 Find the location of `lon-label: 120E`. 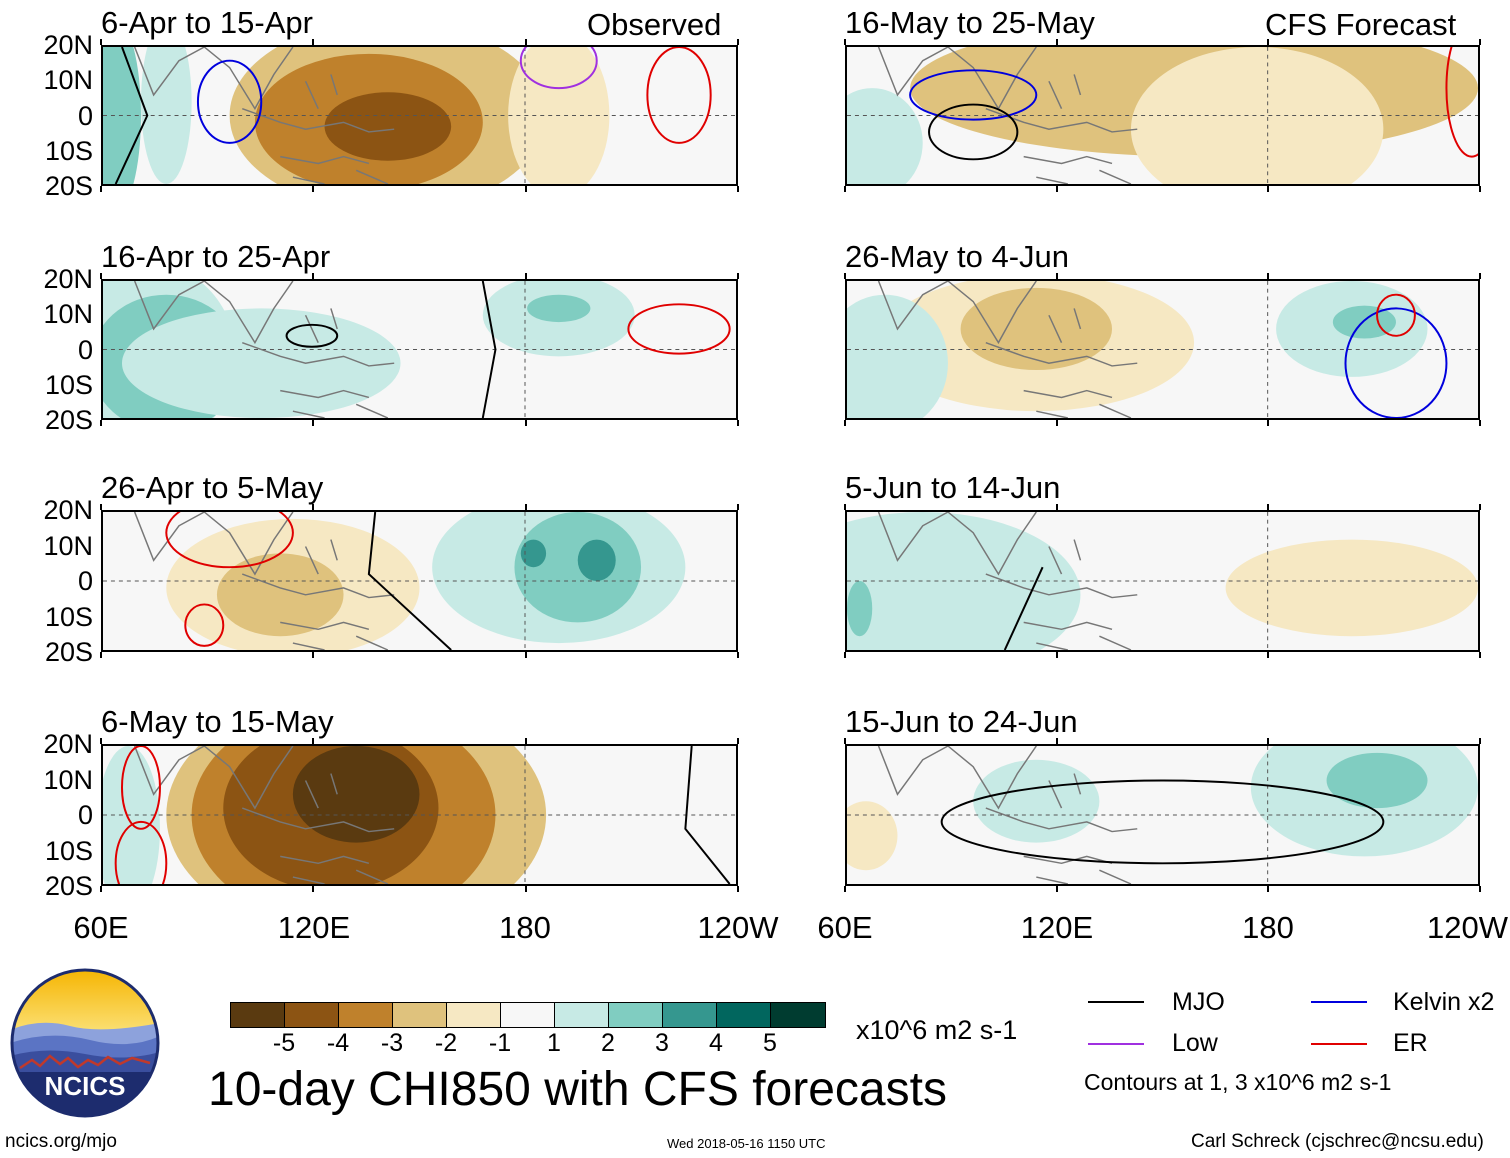

lon-label: 120E is located at coordinates (1057, 927).